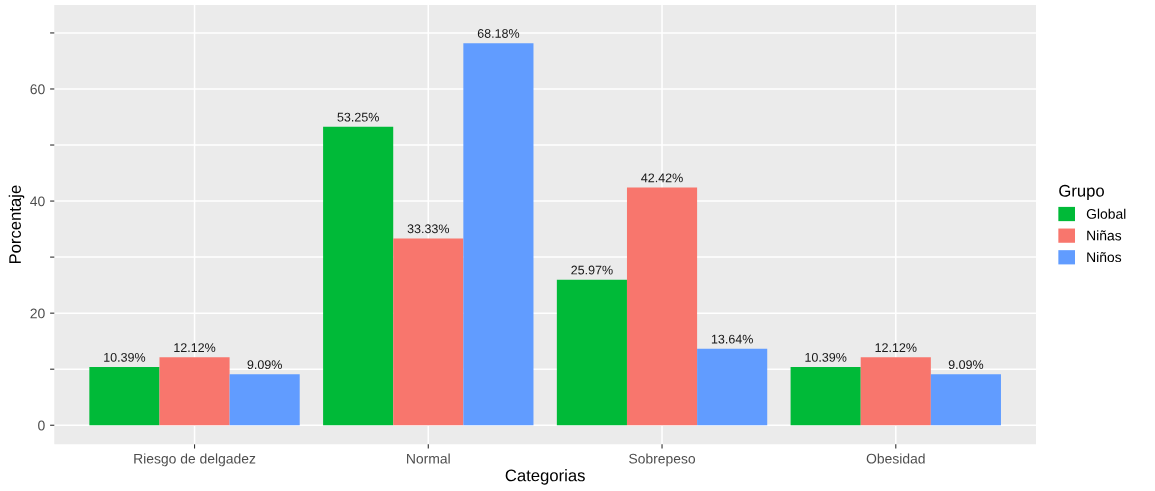 This screenshot has height=491, width=1155. I want to click on legend-label: Niños, so click(1104, 257).